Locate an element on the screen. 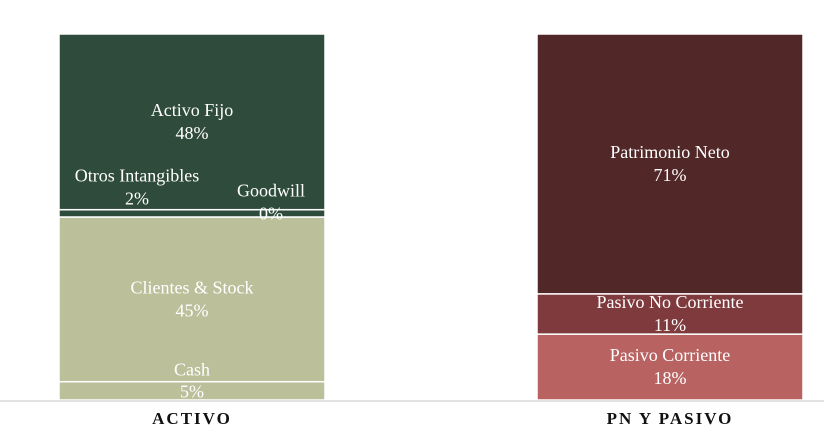 This screenshot has width=824, height=429. category-label-activo: ACTIVO is located at coordinates (192, 418).